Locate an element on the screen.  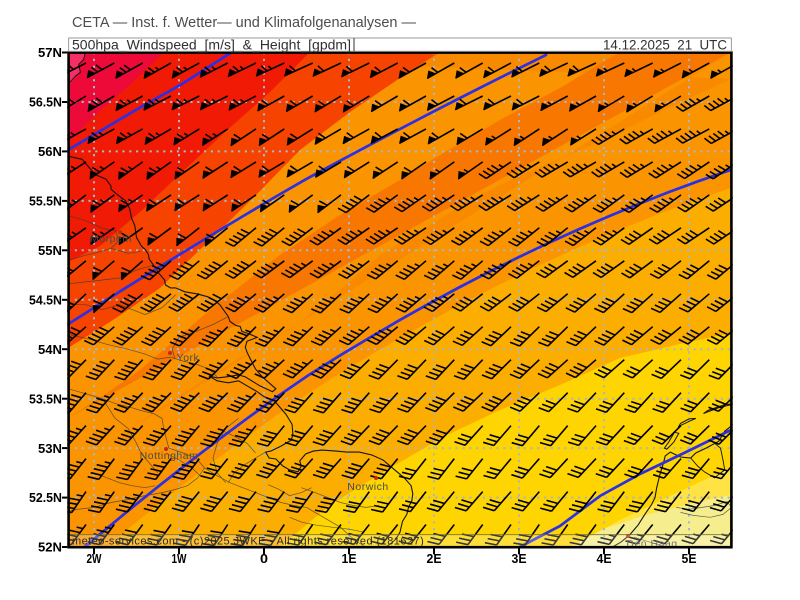
svg-text:500hpa_Windspeed_[m/s]_&_Heigh: 500hpa_Windspeed_[m/s]_&_Height_[gpdm] is located at coordinates (211, 45).